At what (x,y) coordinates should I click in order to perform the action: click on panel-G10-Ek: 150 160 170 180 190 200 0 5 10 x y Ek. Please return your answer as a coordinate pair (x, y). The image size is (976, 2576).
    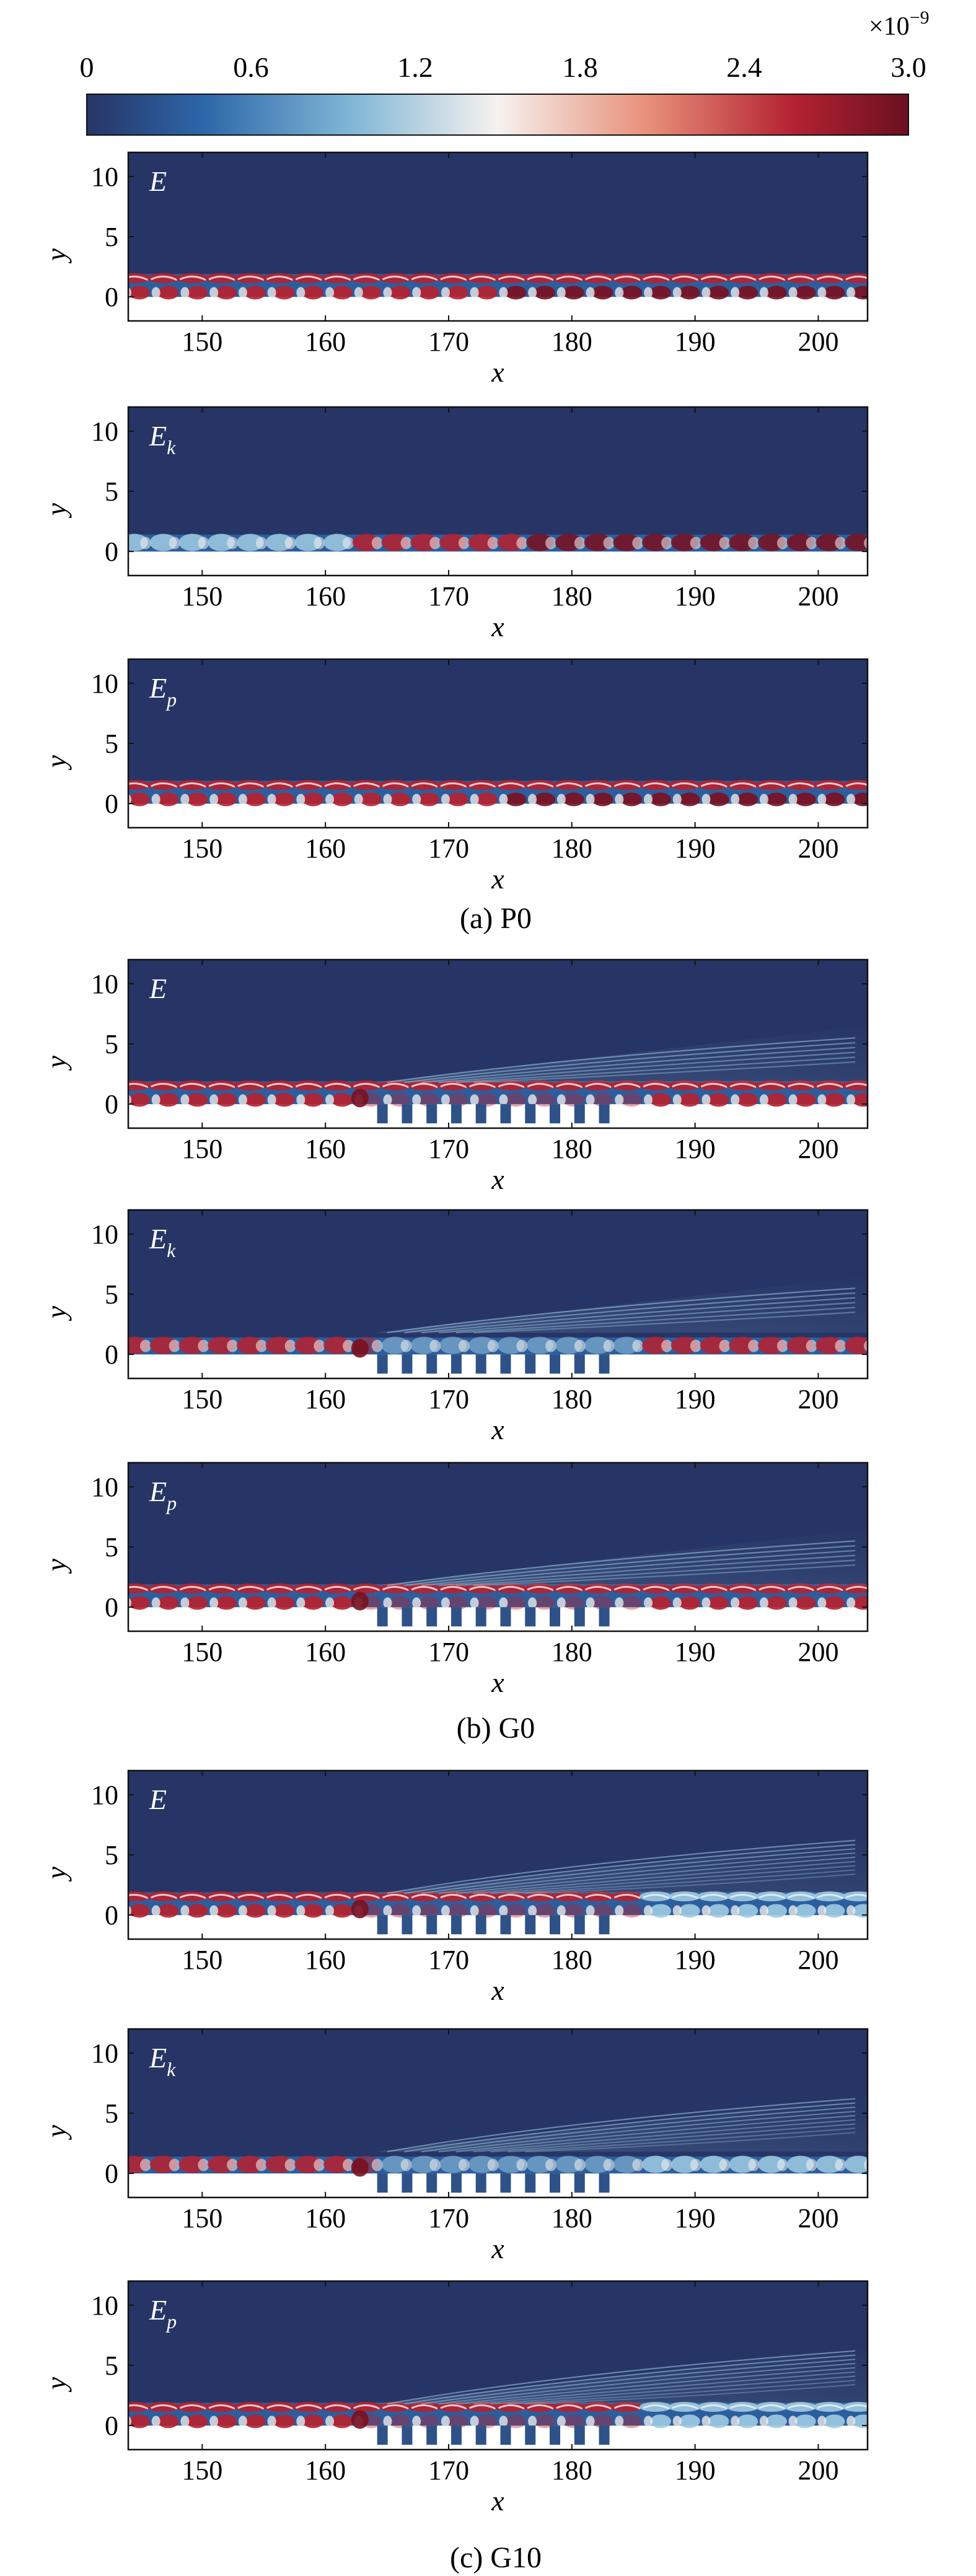
    Looking at the image, I should click on (455, 2146).